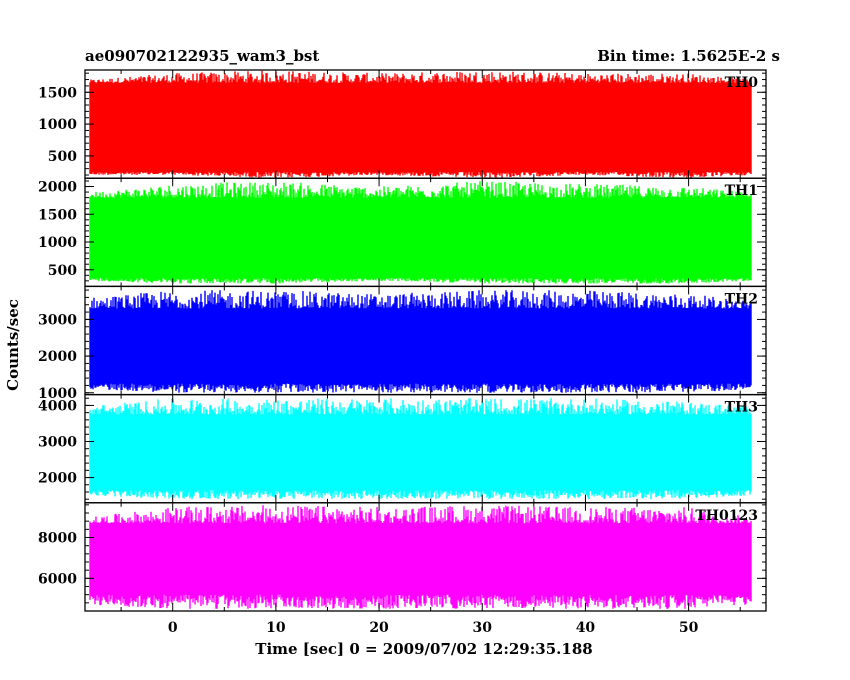  Describe the element at coordinates (689, 628) in the screenshot. I see `x-tick-label: 50` at that location.